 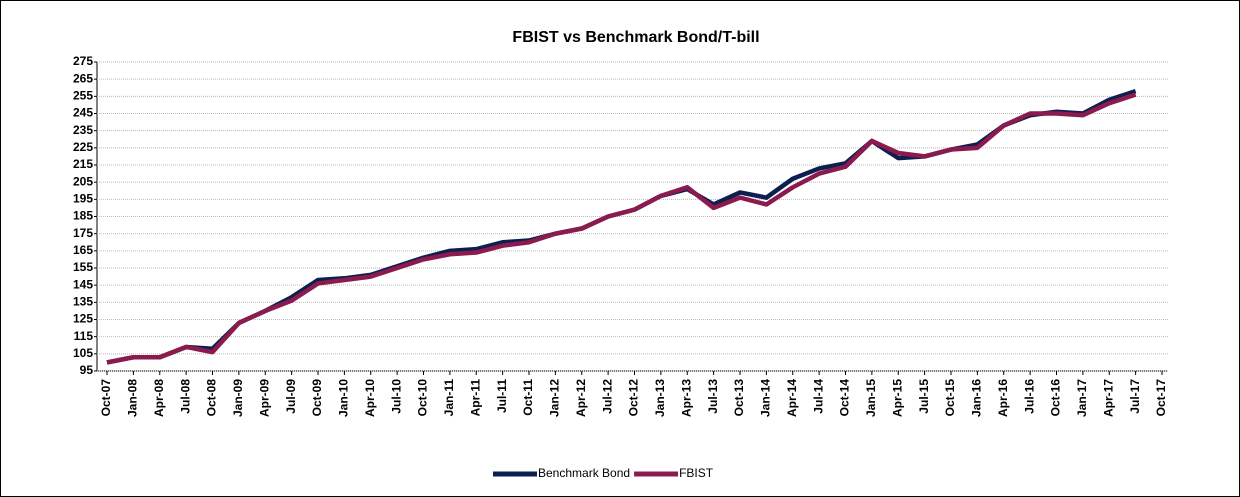 I want to click on x-tick-label: Apr-13, so click(x=686, y=398).